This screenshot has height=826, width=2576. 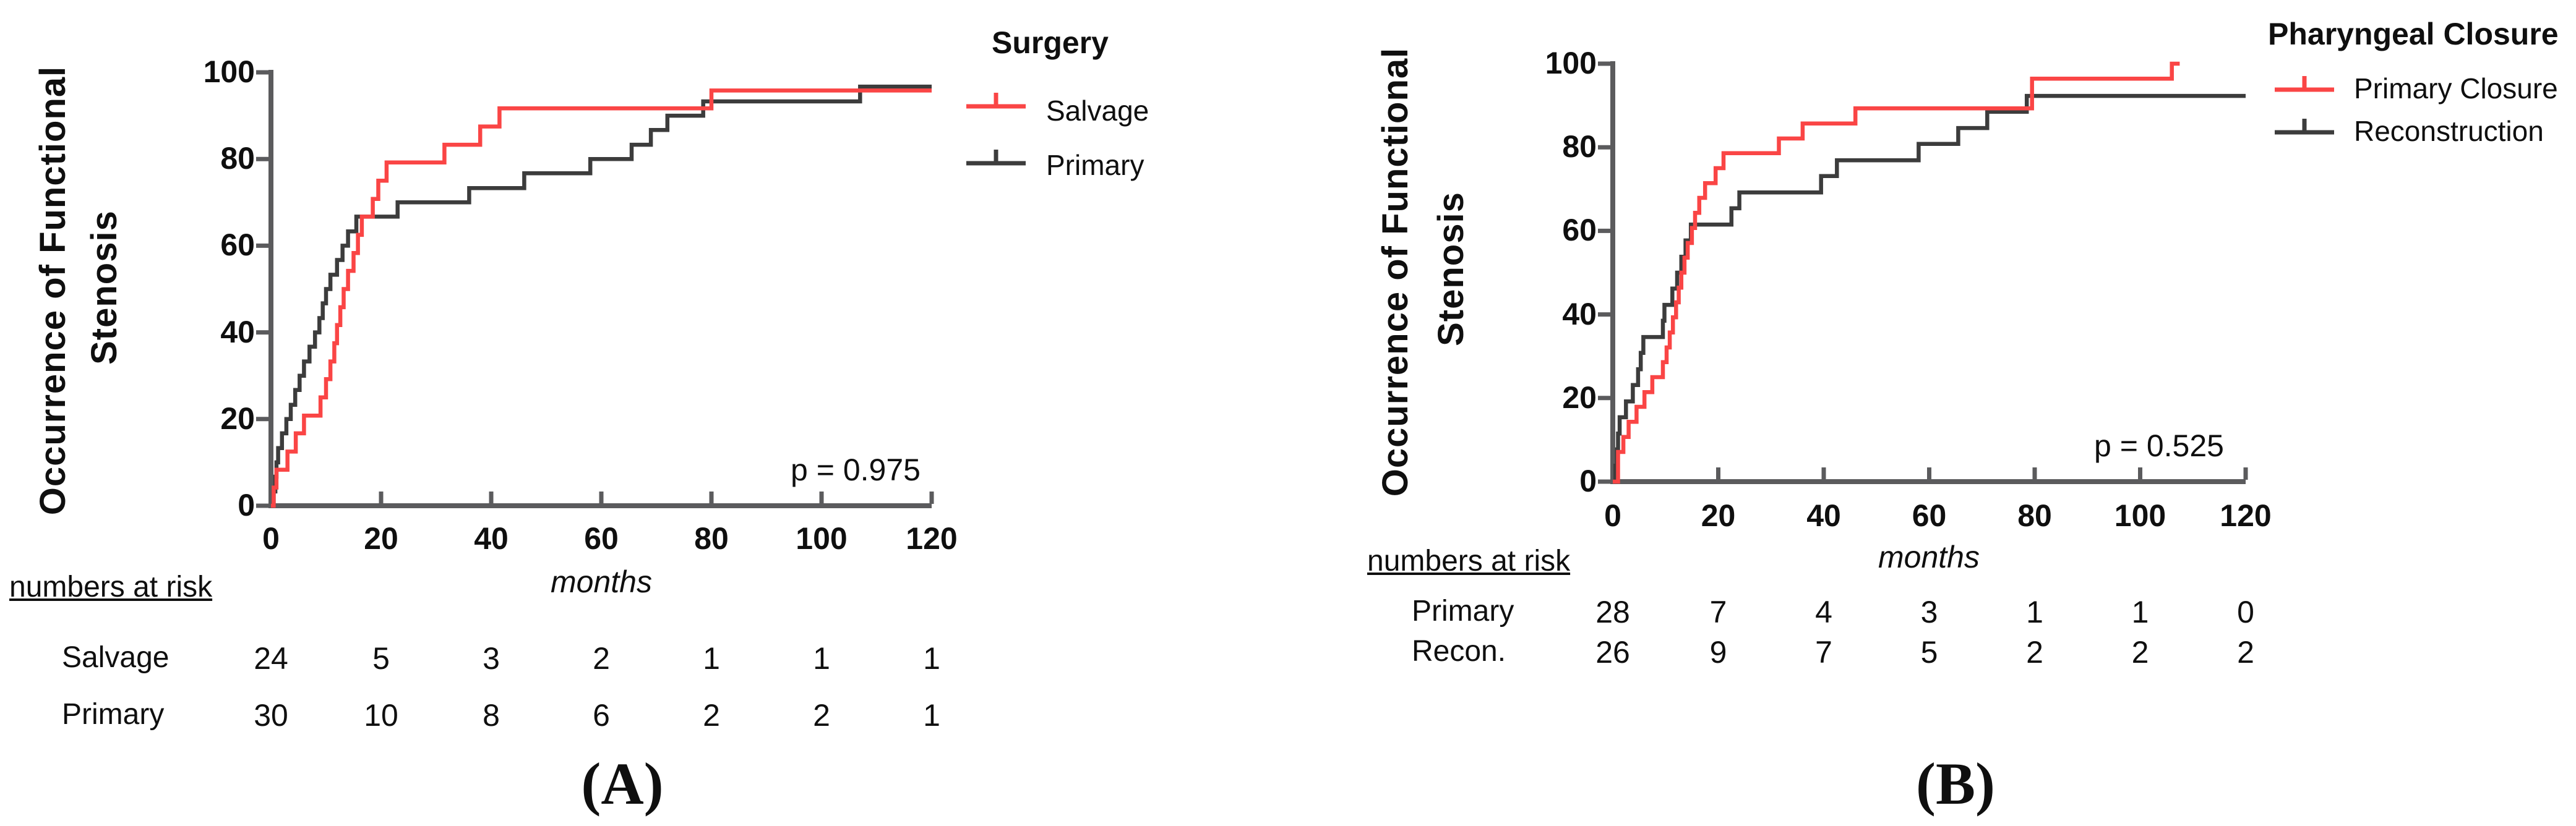 What do you see at coordinates (53, 291) in the screenshot?
I see `panel-a-y-axis-title-line1: Occurrence of Functional` at bounding box center [53, 291].